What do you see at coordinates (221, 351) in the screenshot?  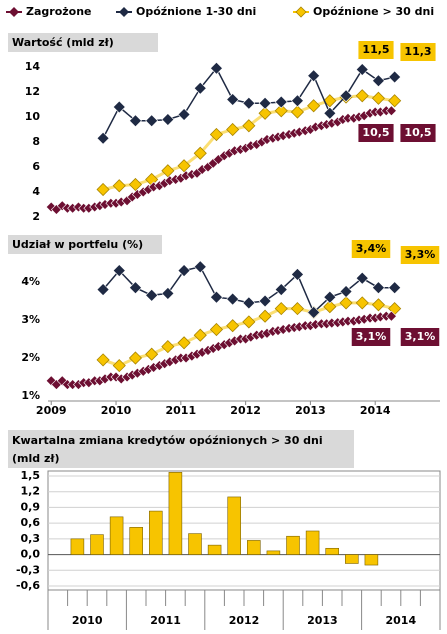 I see `series-line` at bounding box center [221, 351].